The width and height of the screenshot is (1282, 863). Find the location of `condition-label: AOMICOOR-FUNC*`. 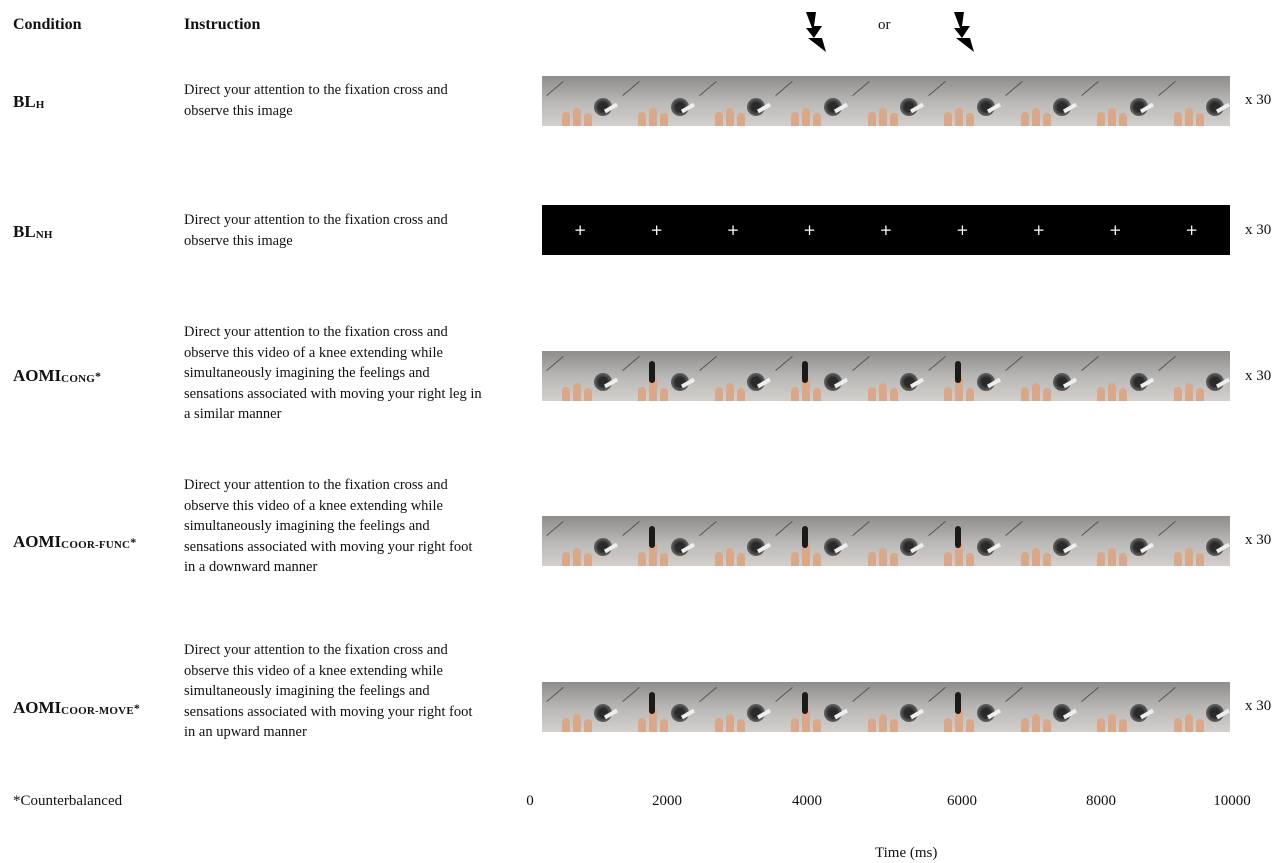

condition-label: AOMICOOR-FUNC* is located at coordinates (74, 542).